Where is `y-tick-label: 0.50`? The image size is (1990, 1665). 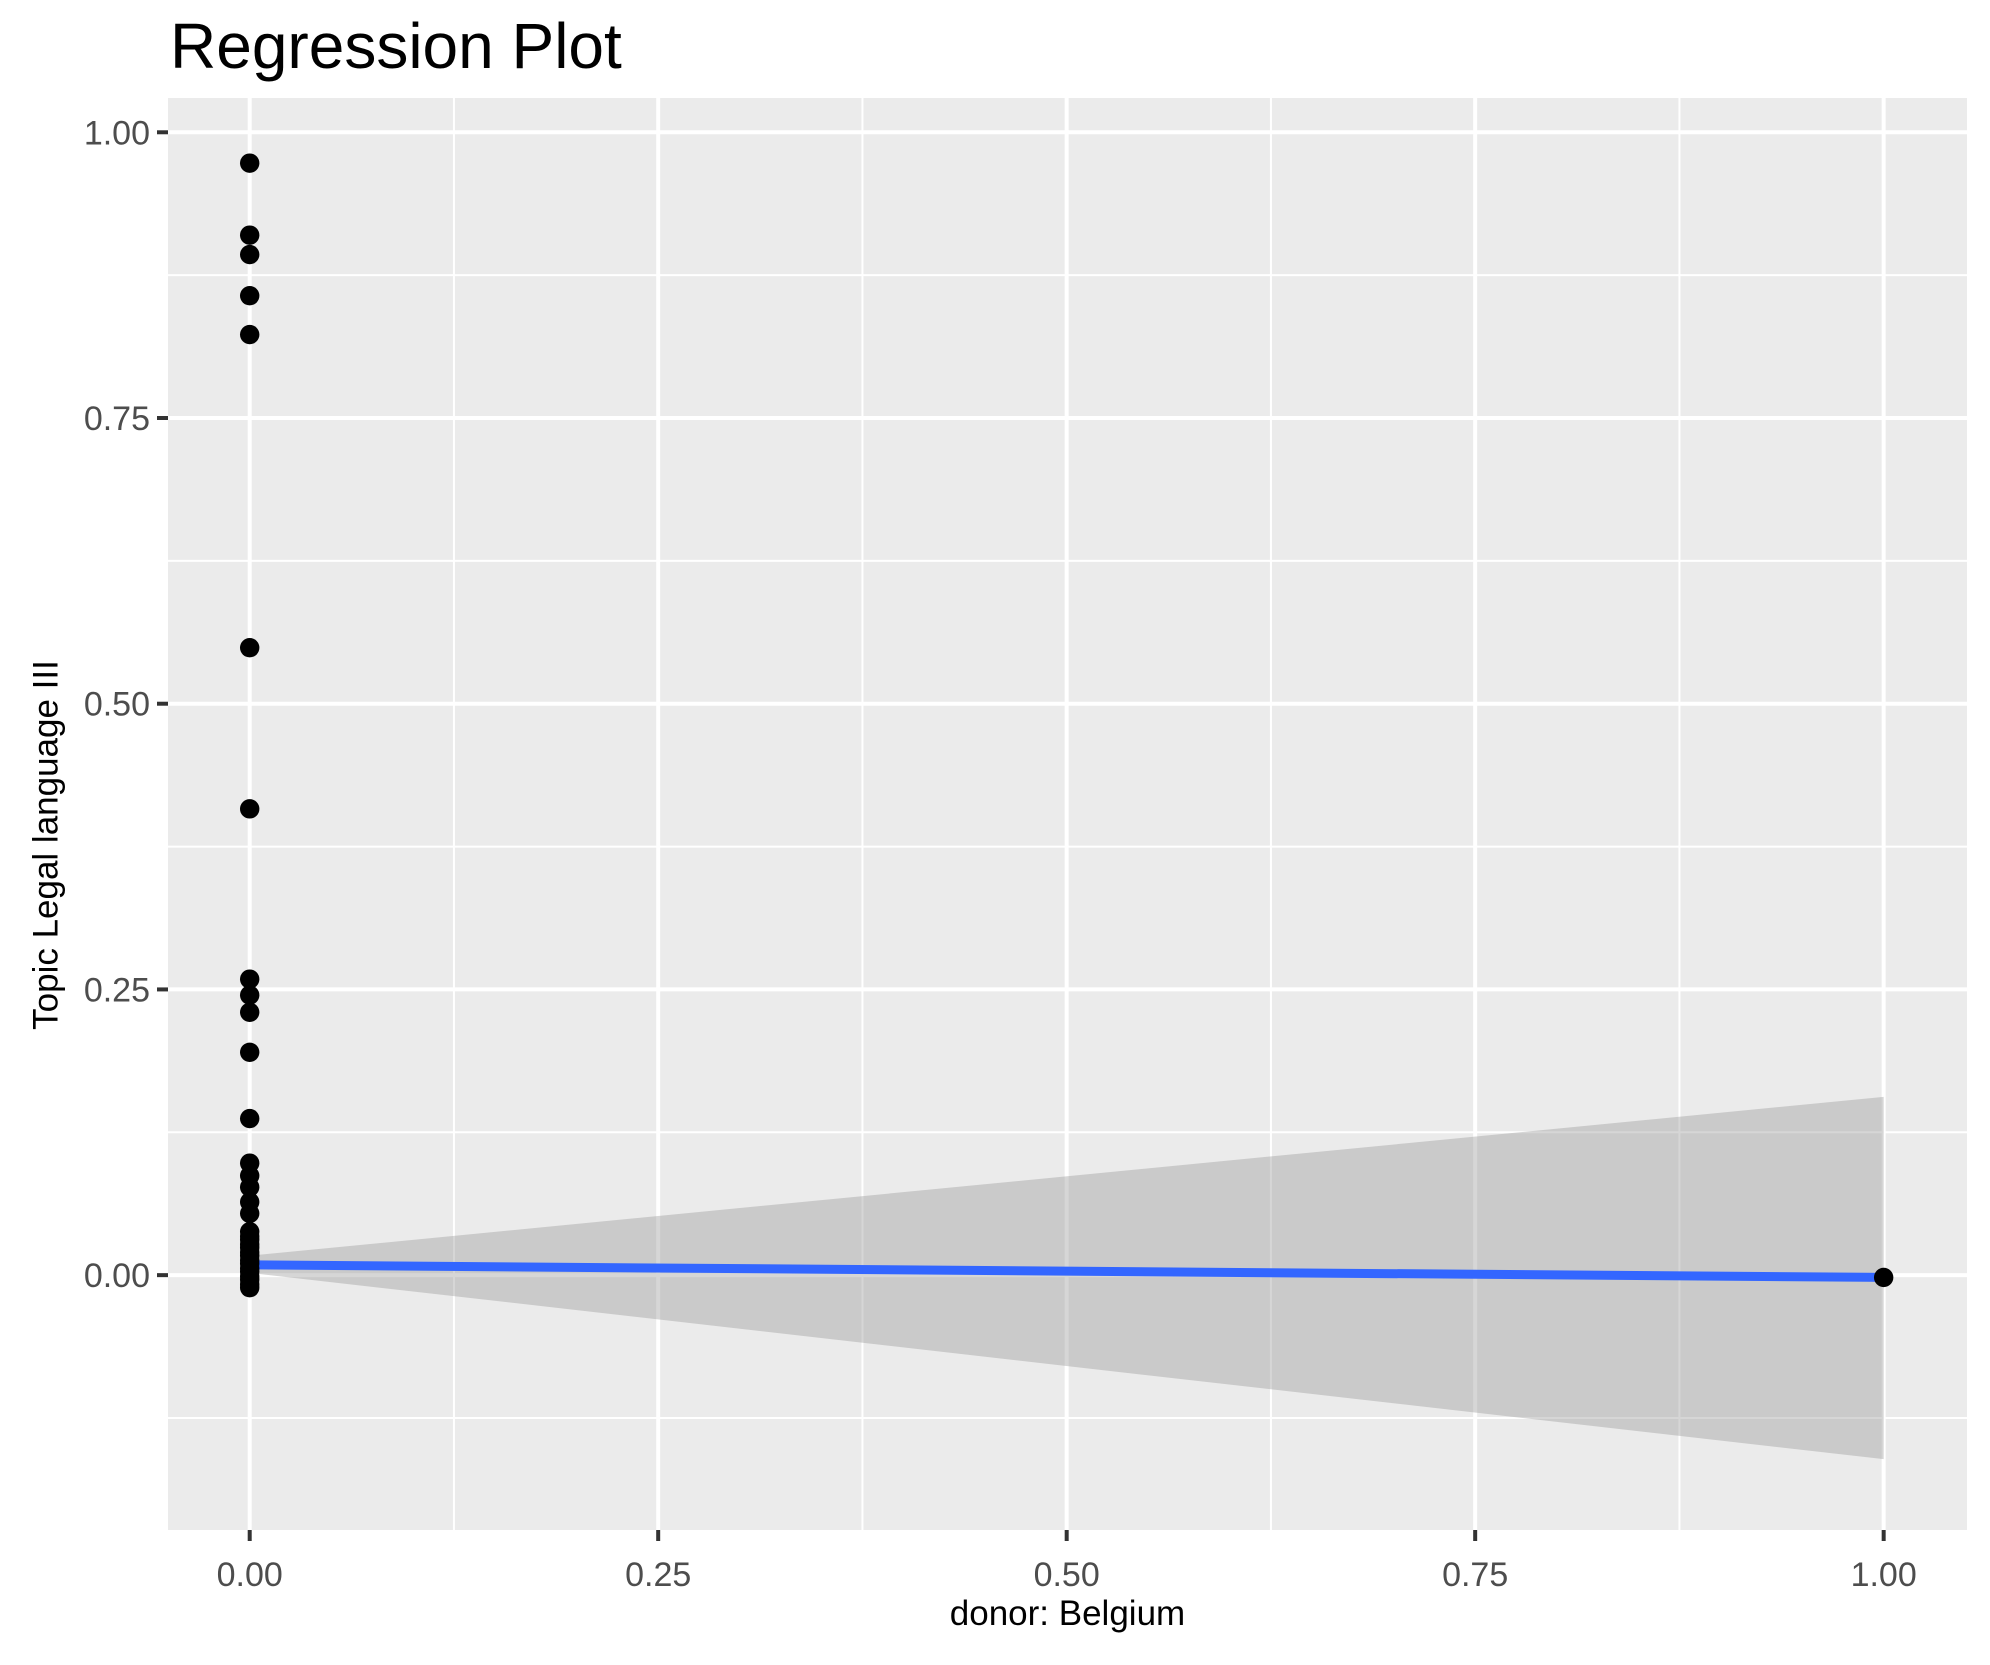
y-tick-label: 0.50 is located at coordinates (117, 705).